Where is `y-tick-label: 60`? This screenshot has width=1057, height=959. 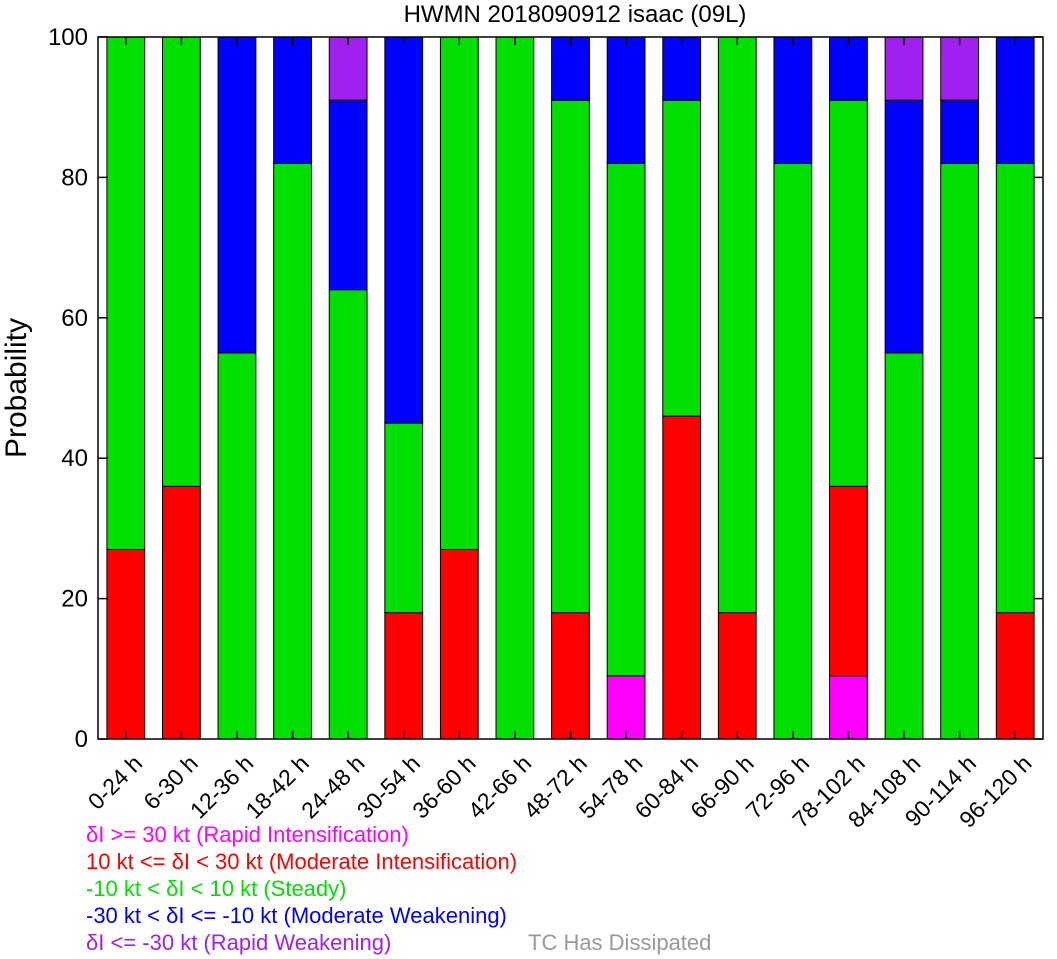
y-tick-label: 60 is located at coordinates (74, 318).